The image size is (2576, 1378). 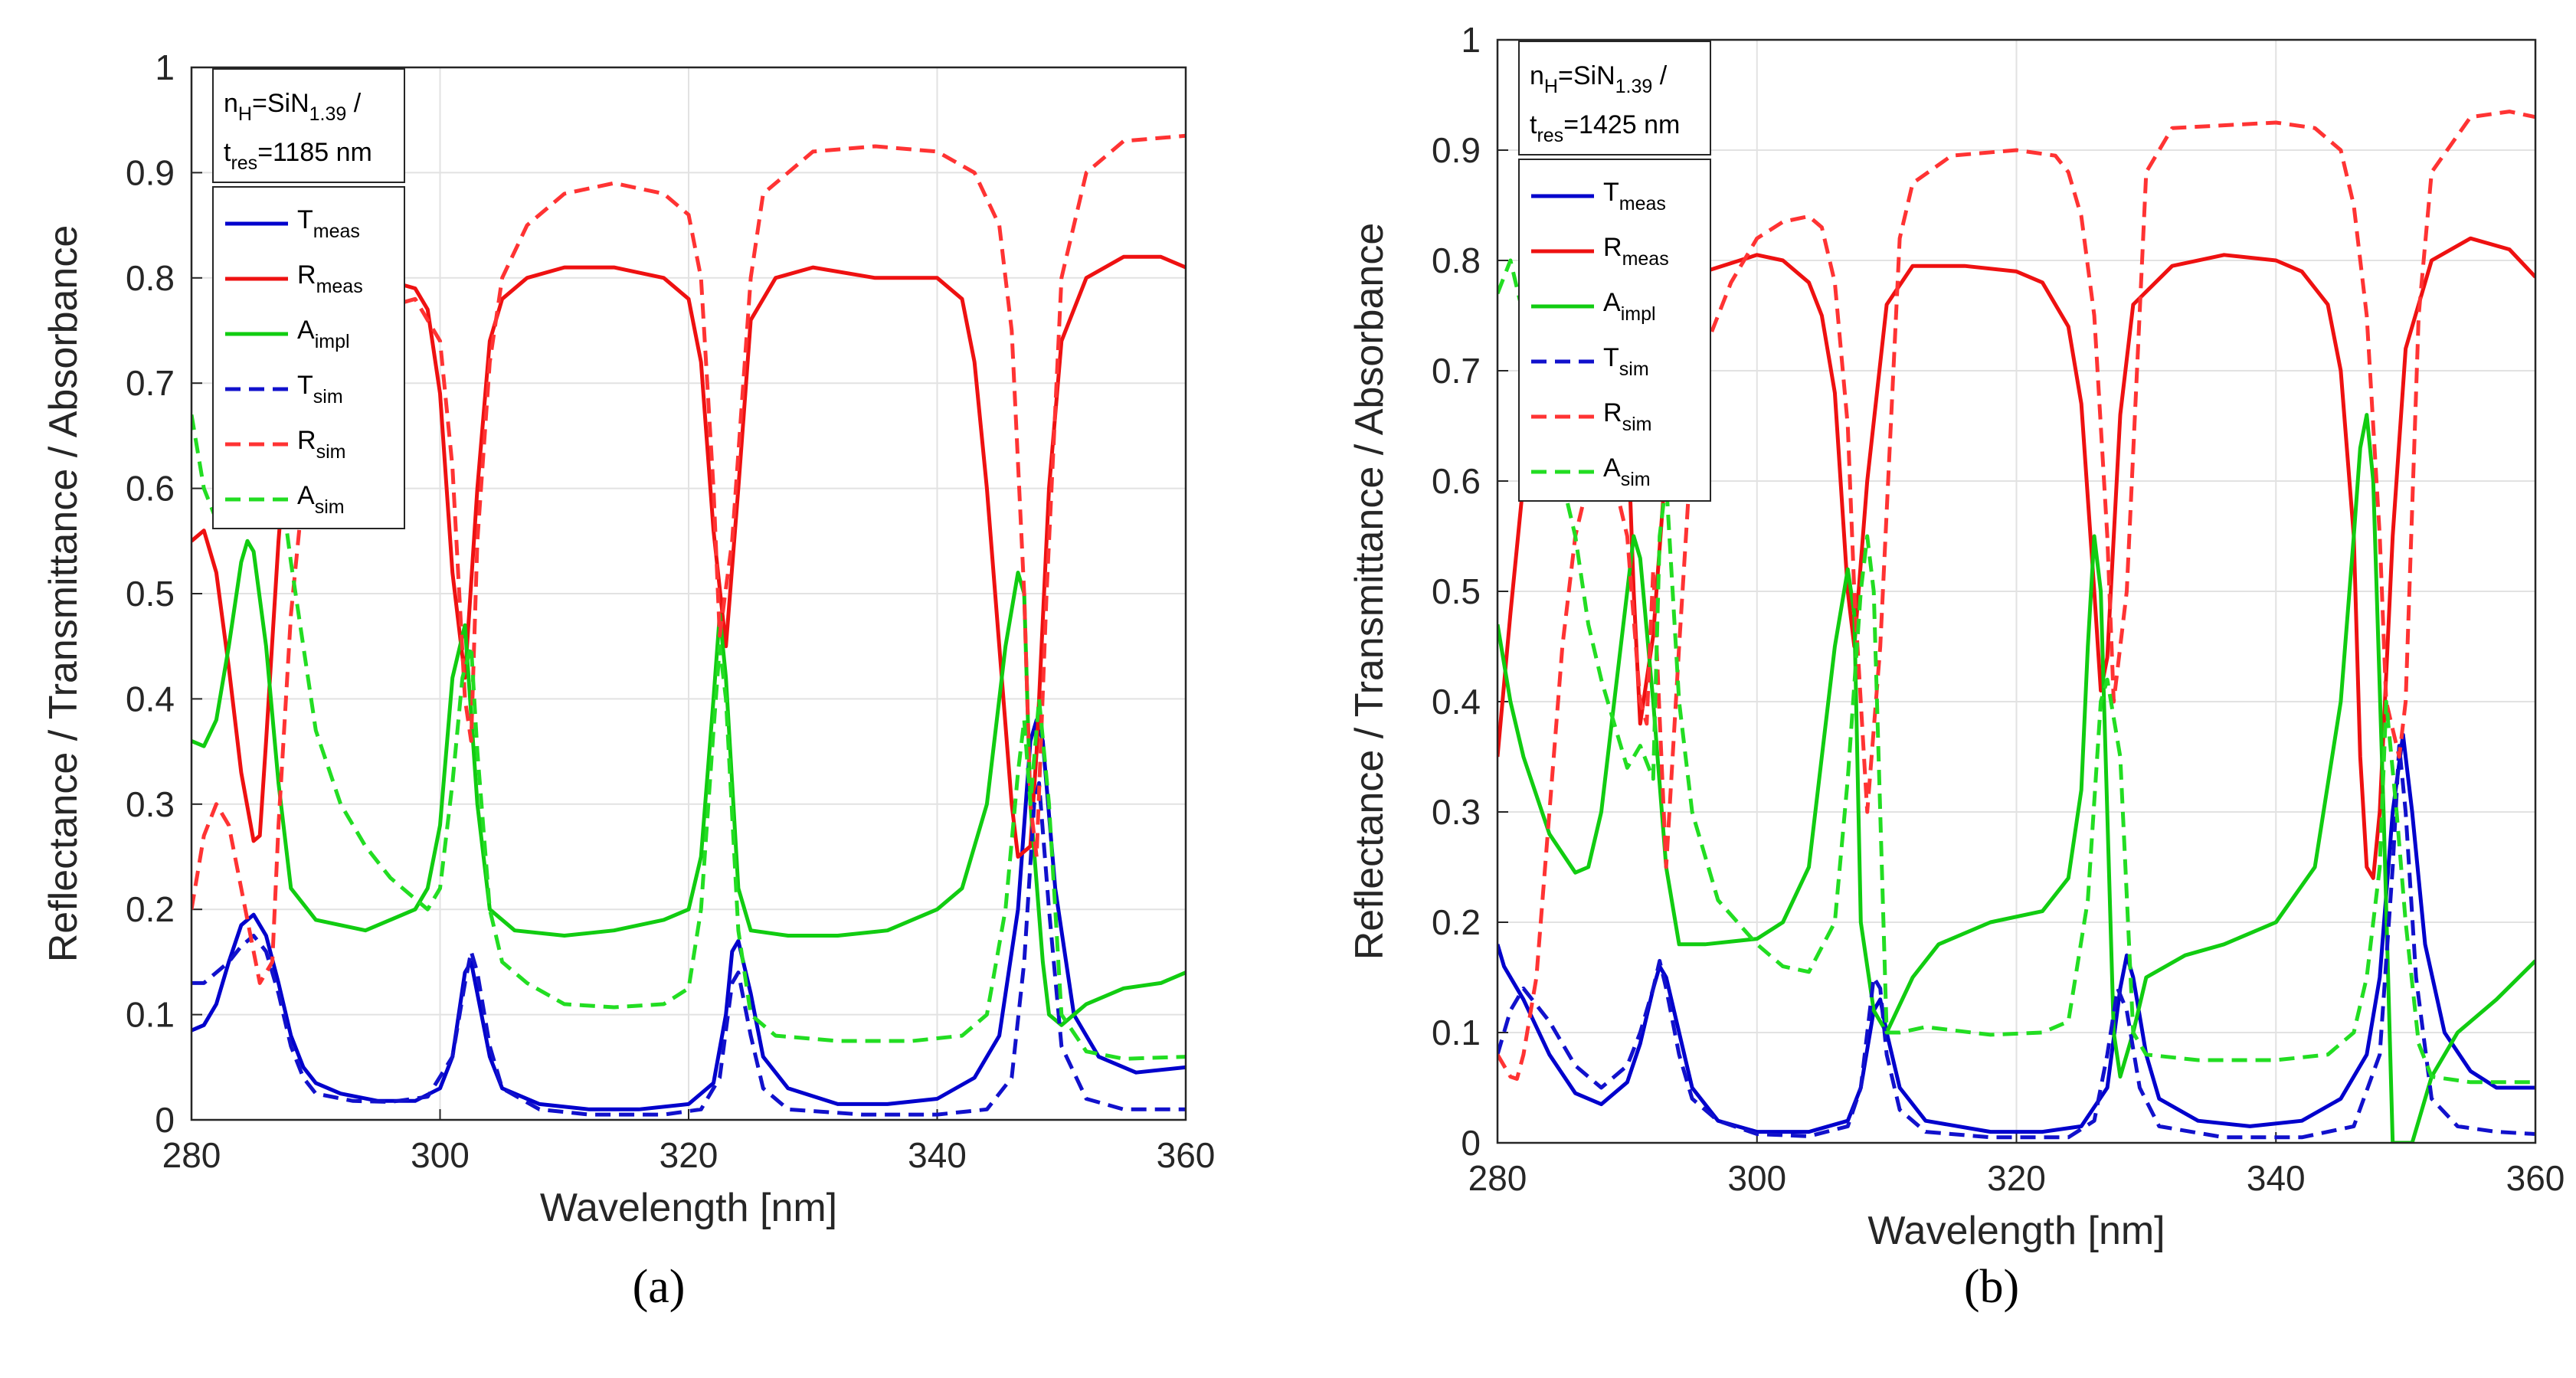 I want to click on series-line-t-meas, so click(x=688, y=914).